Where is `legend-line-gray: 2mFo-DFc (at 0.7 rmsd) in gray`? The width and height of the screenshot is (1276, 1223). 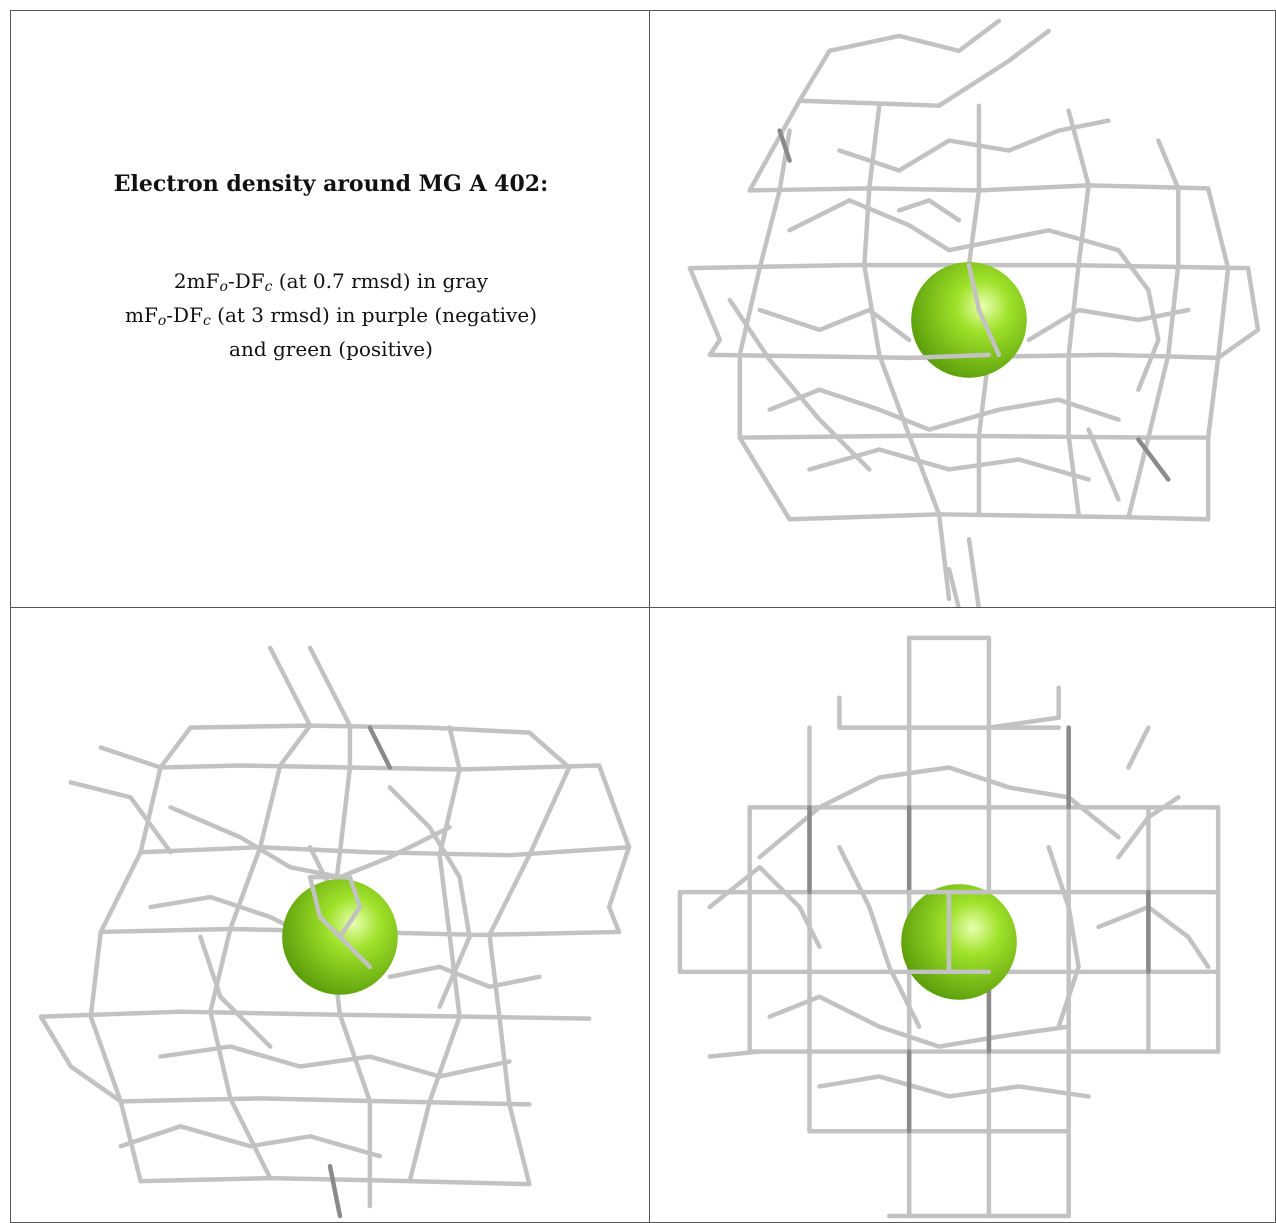 legend-line-gray: 2mFo-DFc (at 0.7 rmsd) in gray is located at coordinates (331, 282).